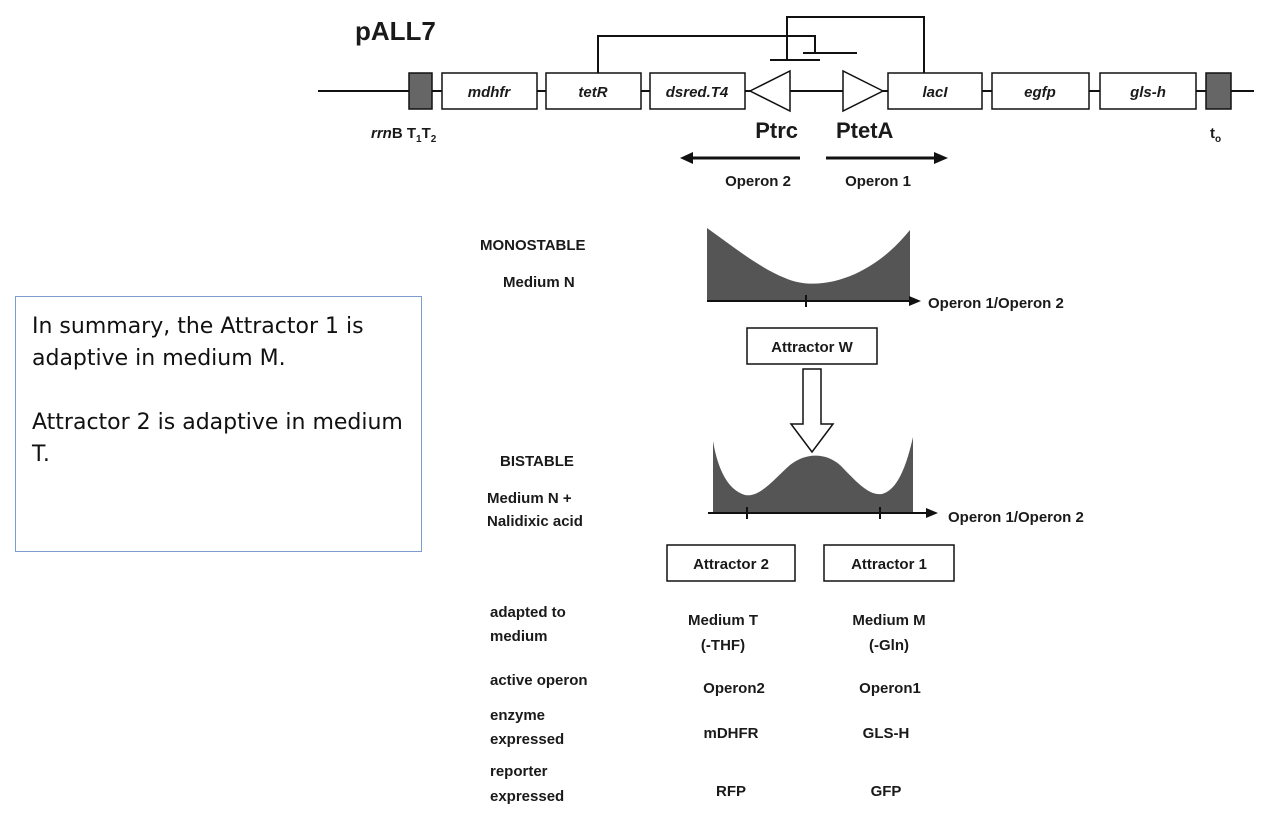  What do you see at coordinates (420, 91) in the screenshot?
I see `terminator-left-block` at bounding box center [420, 91].